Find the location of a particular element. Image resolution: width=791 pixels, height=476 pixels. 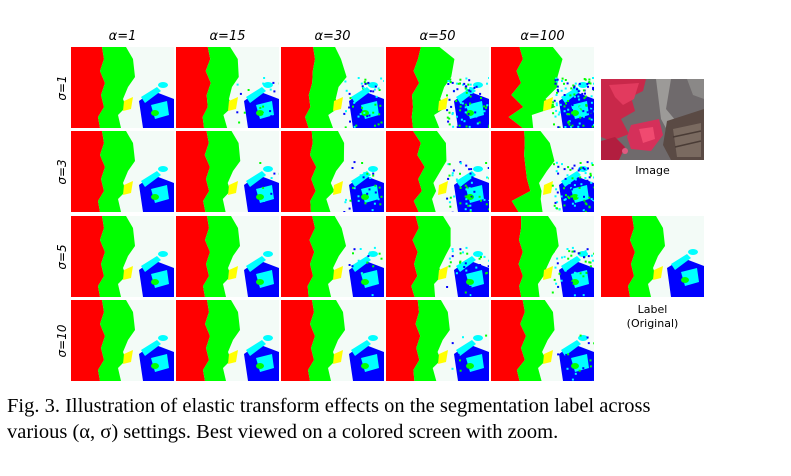

row-label-sigma-3: σ=3 is located at coordinates (62, 172).